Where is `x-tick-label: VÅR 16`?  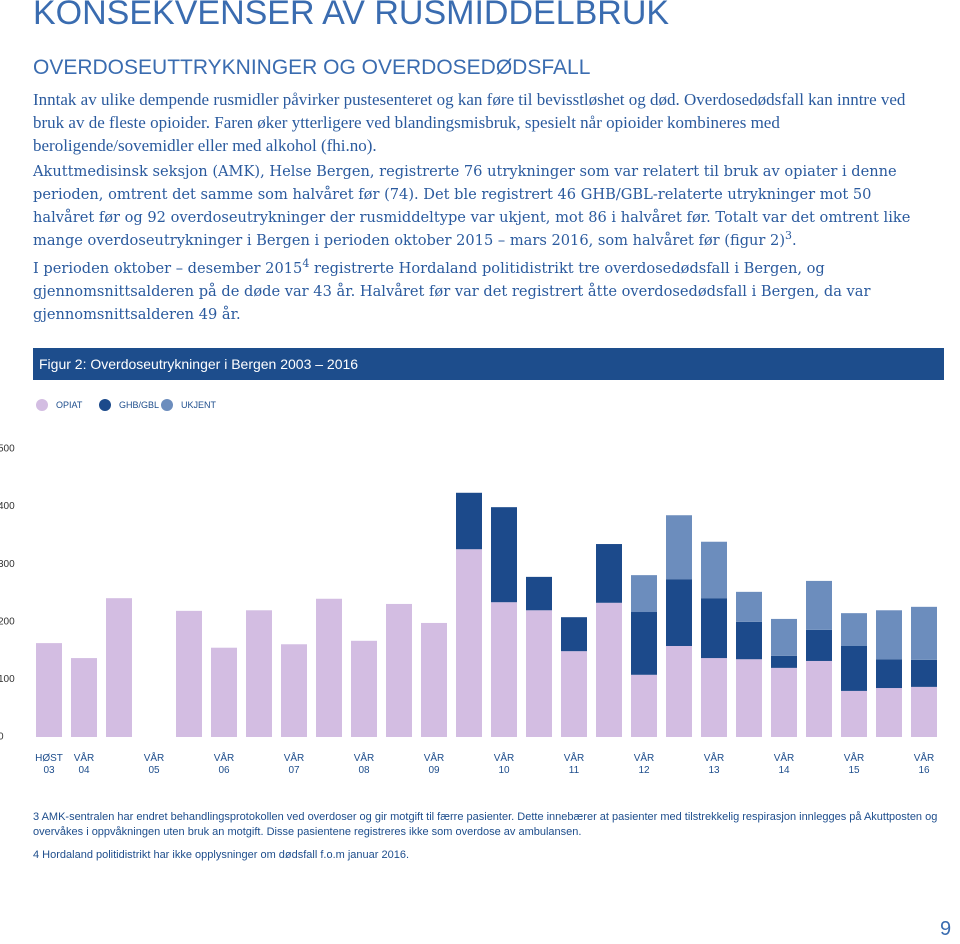
x-tick-label: VÅR 16 is located at coordinates (924, 764).